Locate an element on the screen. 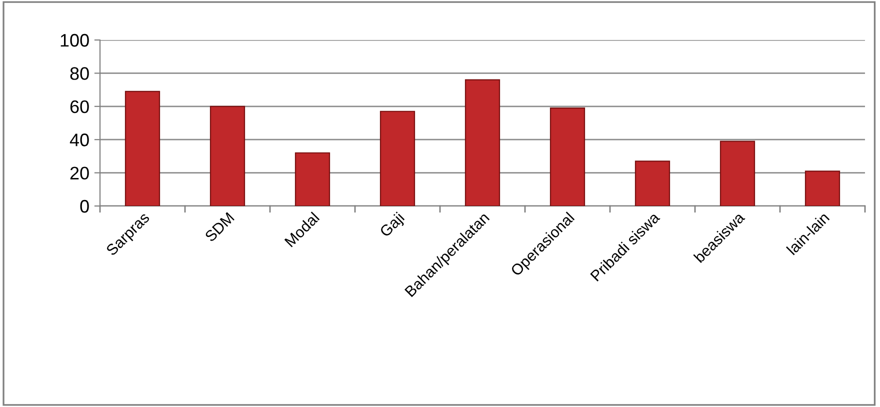  y-tick-label: 100 is located at coordinates (74, 40).